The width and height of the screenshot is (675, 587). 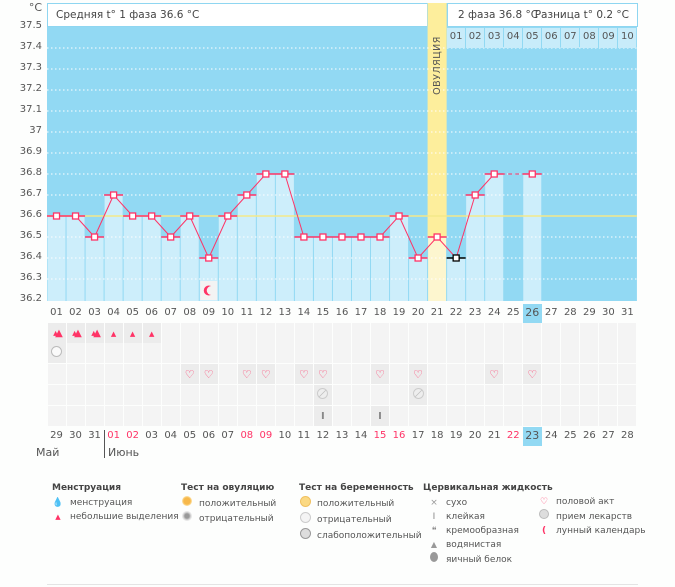 I want to click on calendar-date: 25, so click(x=570, y=435).